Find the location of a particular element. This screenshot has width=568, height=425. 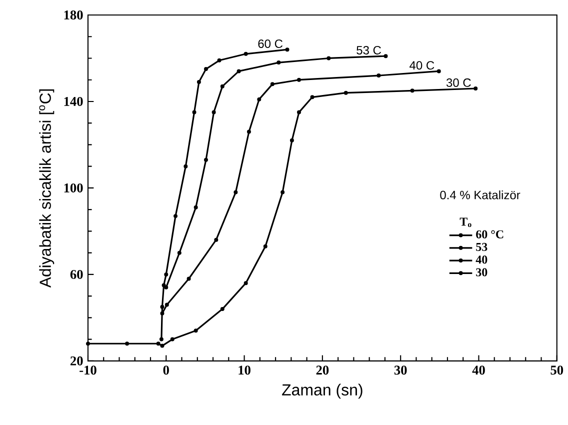

x-tick-label: 10 is located at coordinates (244, 370).